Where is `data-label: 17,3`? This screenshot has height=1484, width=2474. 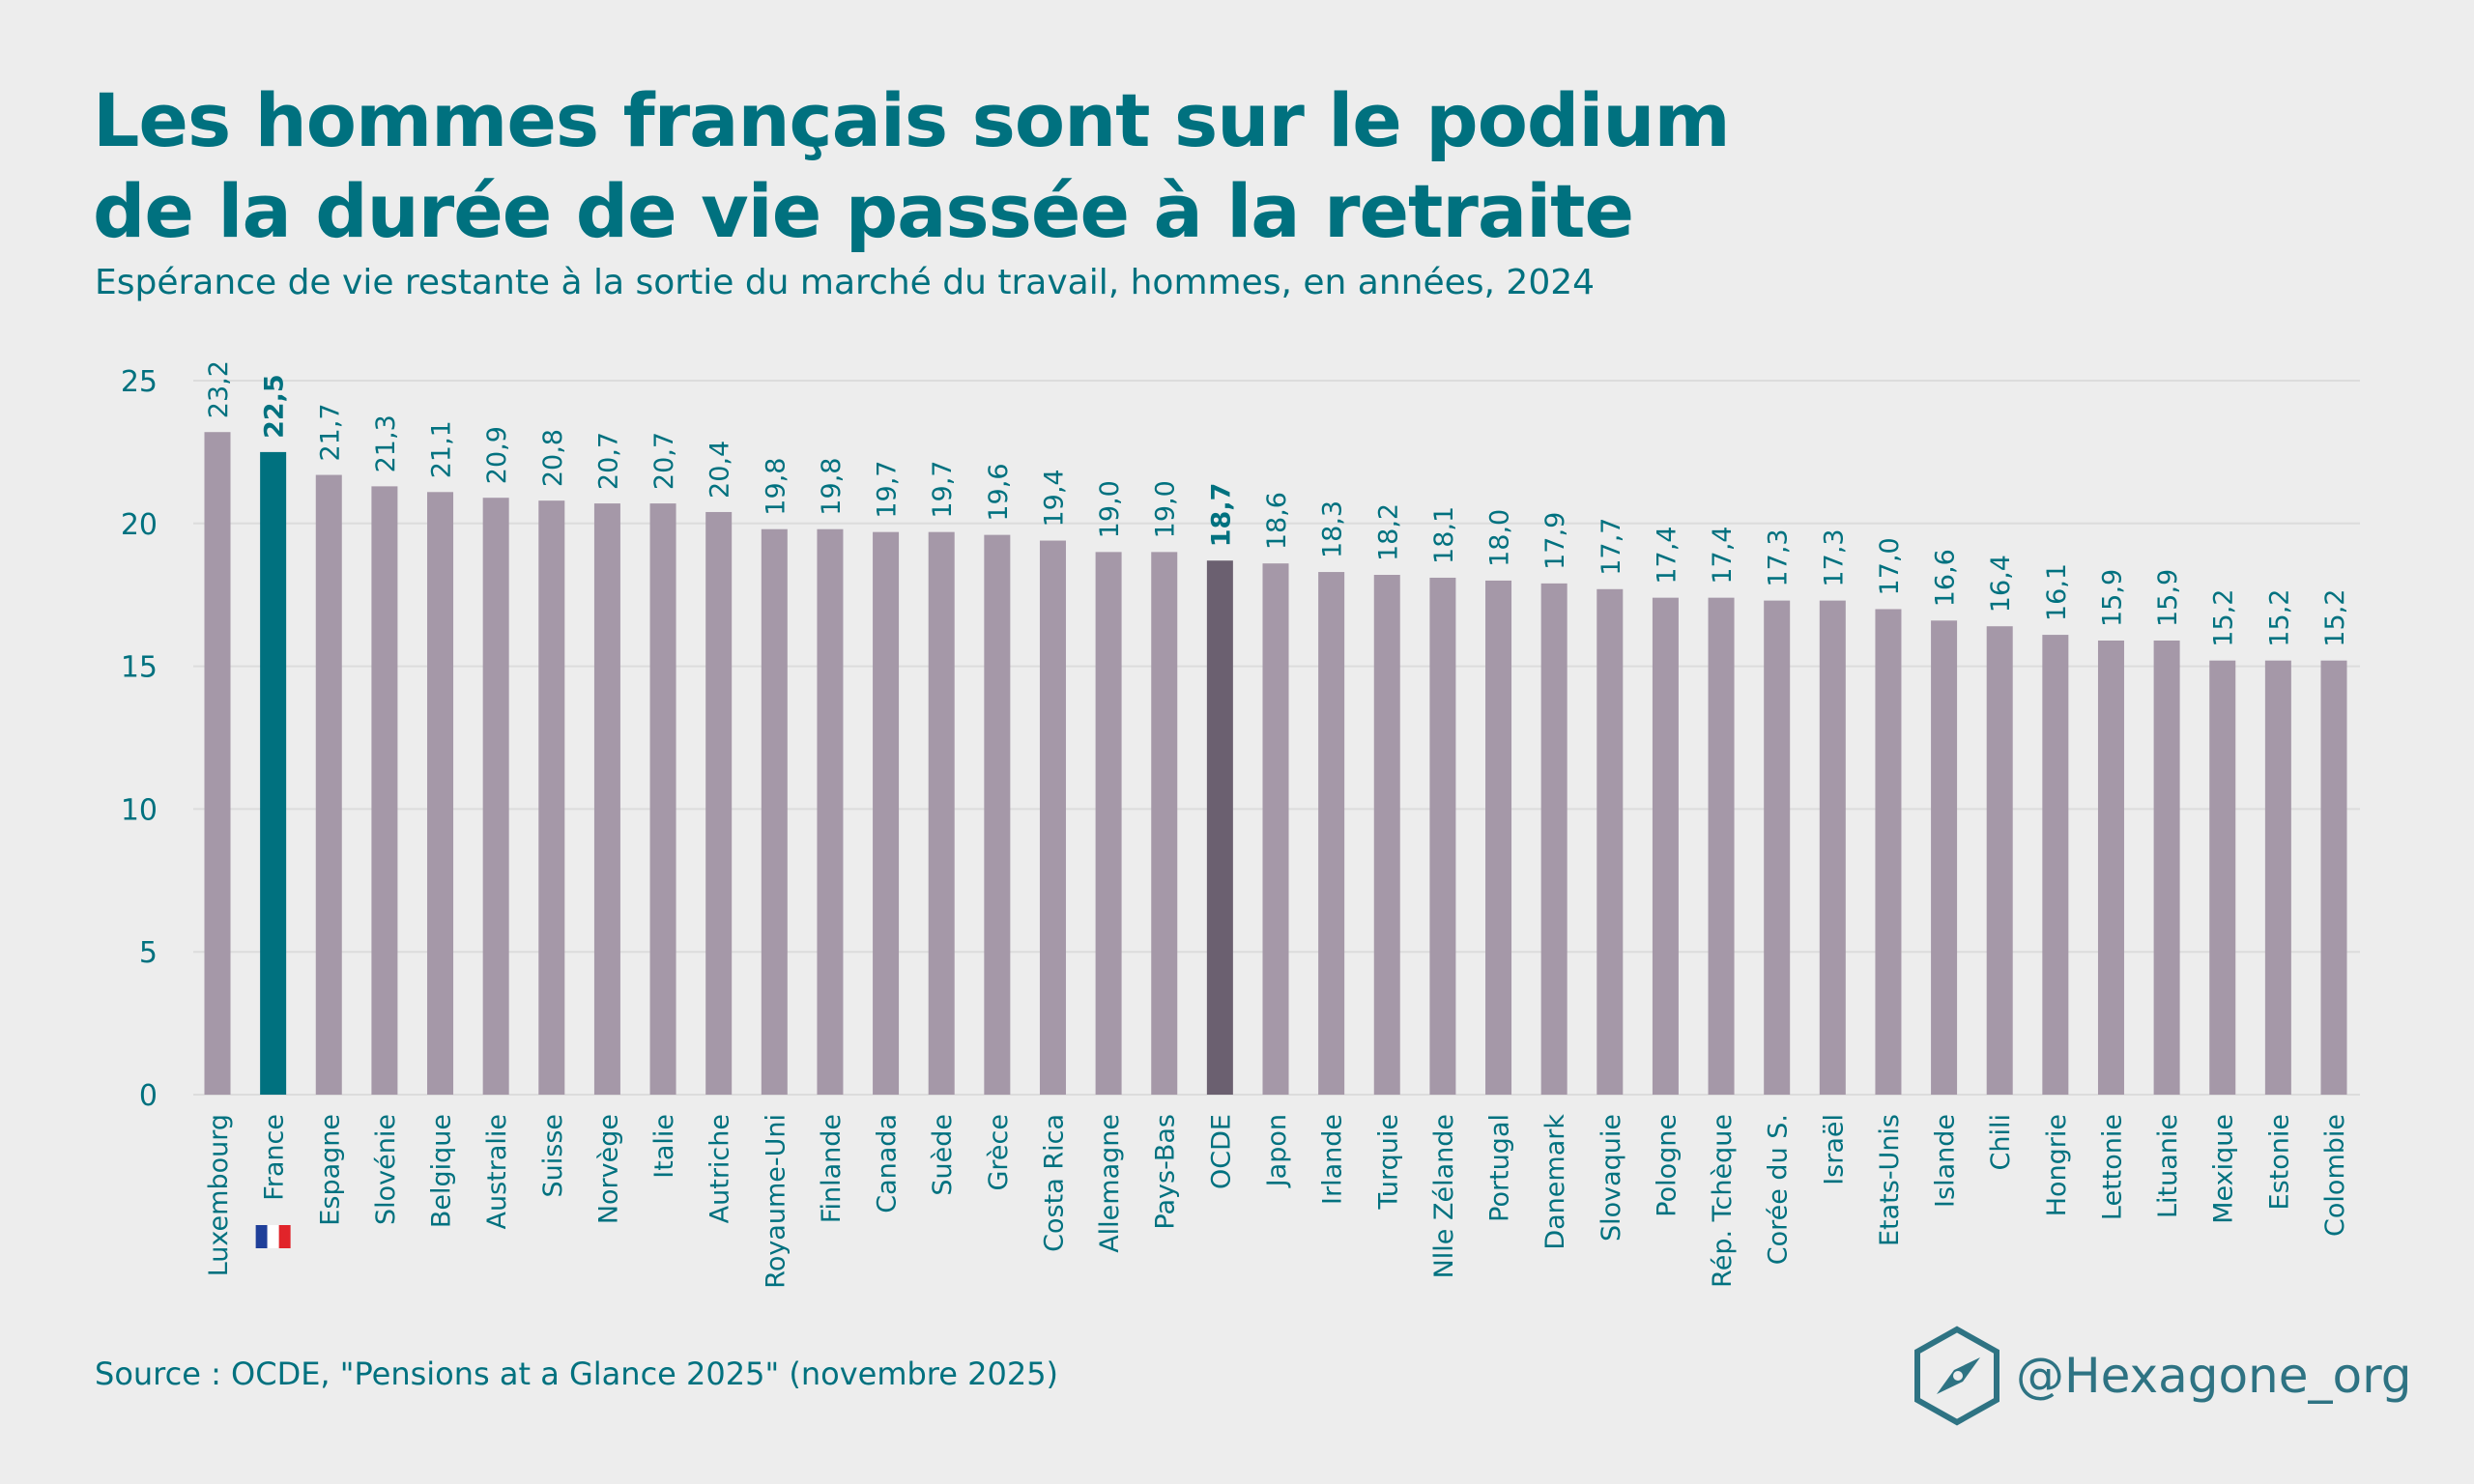 data-label: 17,3 is located at coordinates (1834, 557).